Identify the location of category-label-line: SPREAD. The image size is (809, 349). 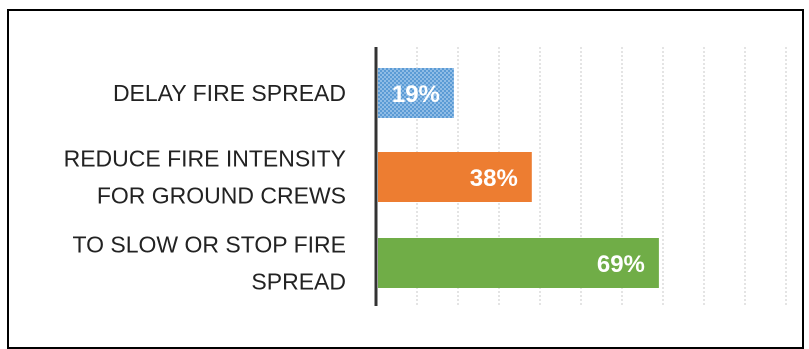
(298, 282).